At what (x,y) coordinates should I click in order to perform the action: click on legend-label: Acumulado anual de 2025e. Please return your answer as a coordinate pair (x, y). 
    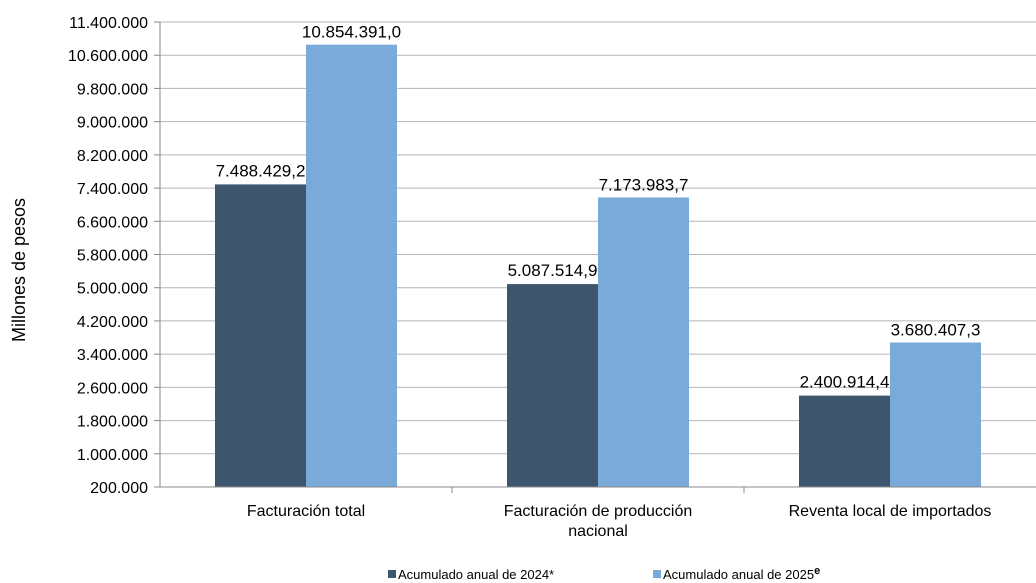
    Looking at the image, I should click on (741, 573).